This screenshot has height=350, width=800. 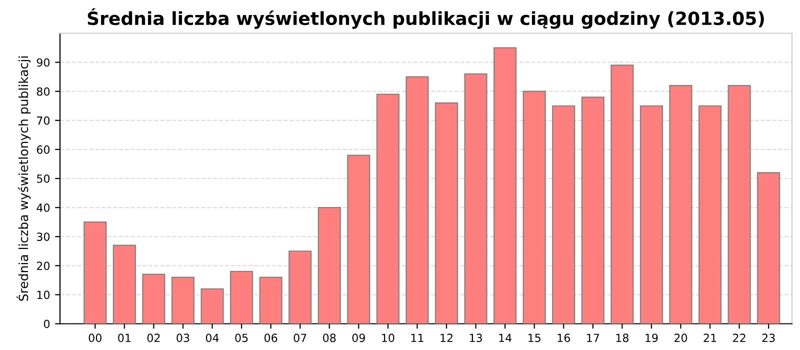 I want to click on x-tick-label: 15, so click(x=534, y=338).